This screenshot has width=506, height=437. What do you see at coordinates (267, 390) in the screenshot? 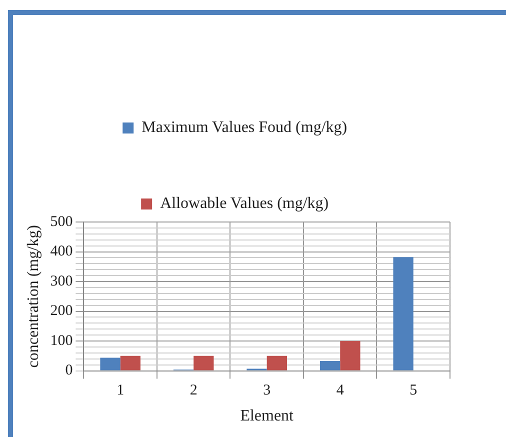
I see `x-tick-label: 3` at bounding box center [267, 390].